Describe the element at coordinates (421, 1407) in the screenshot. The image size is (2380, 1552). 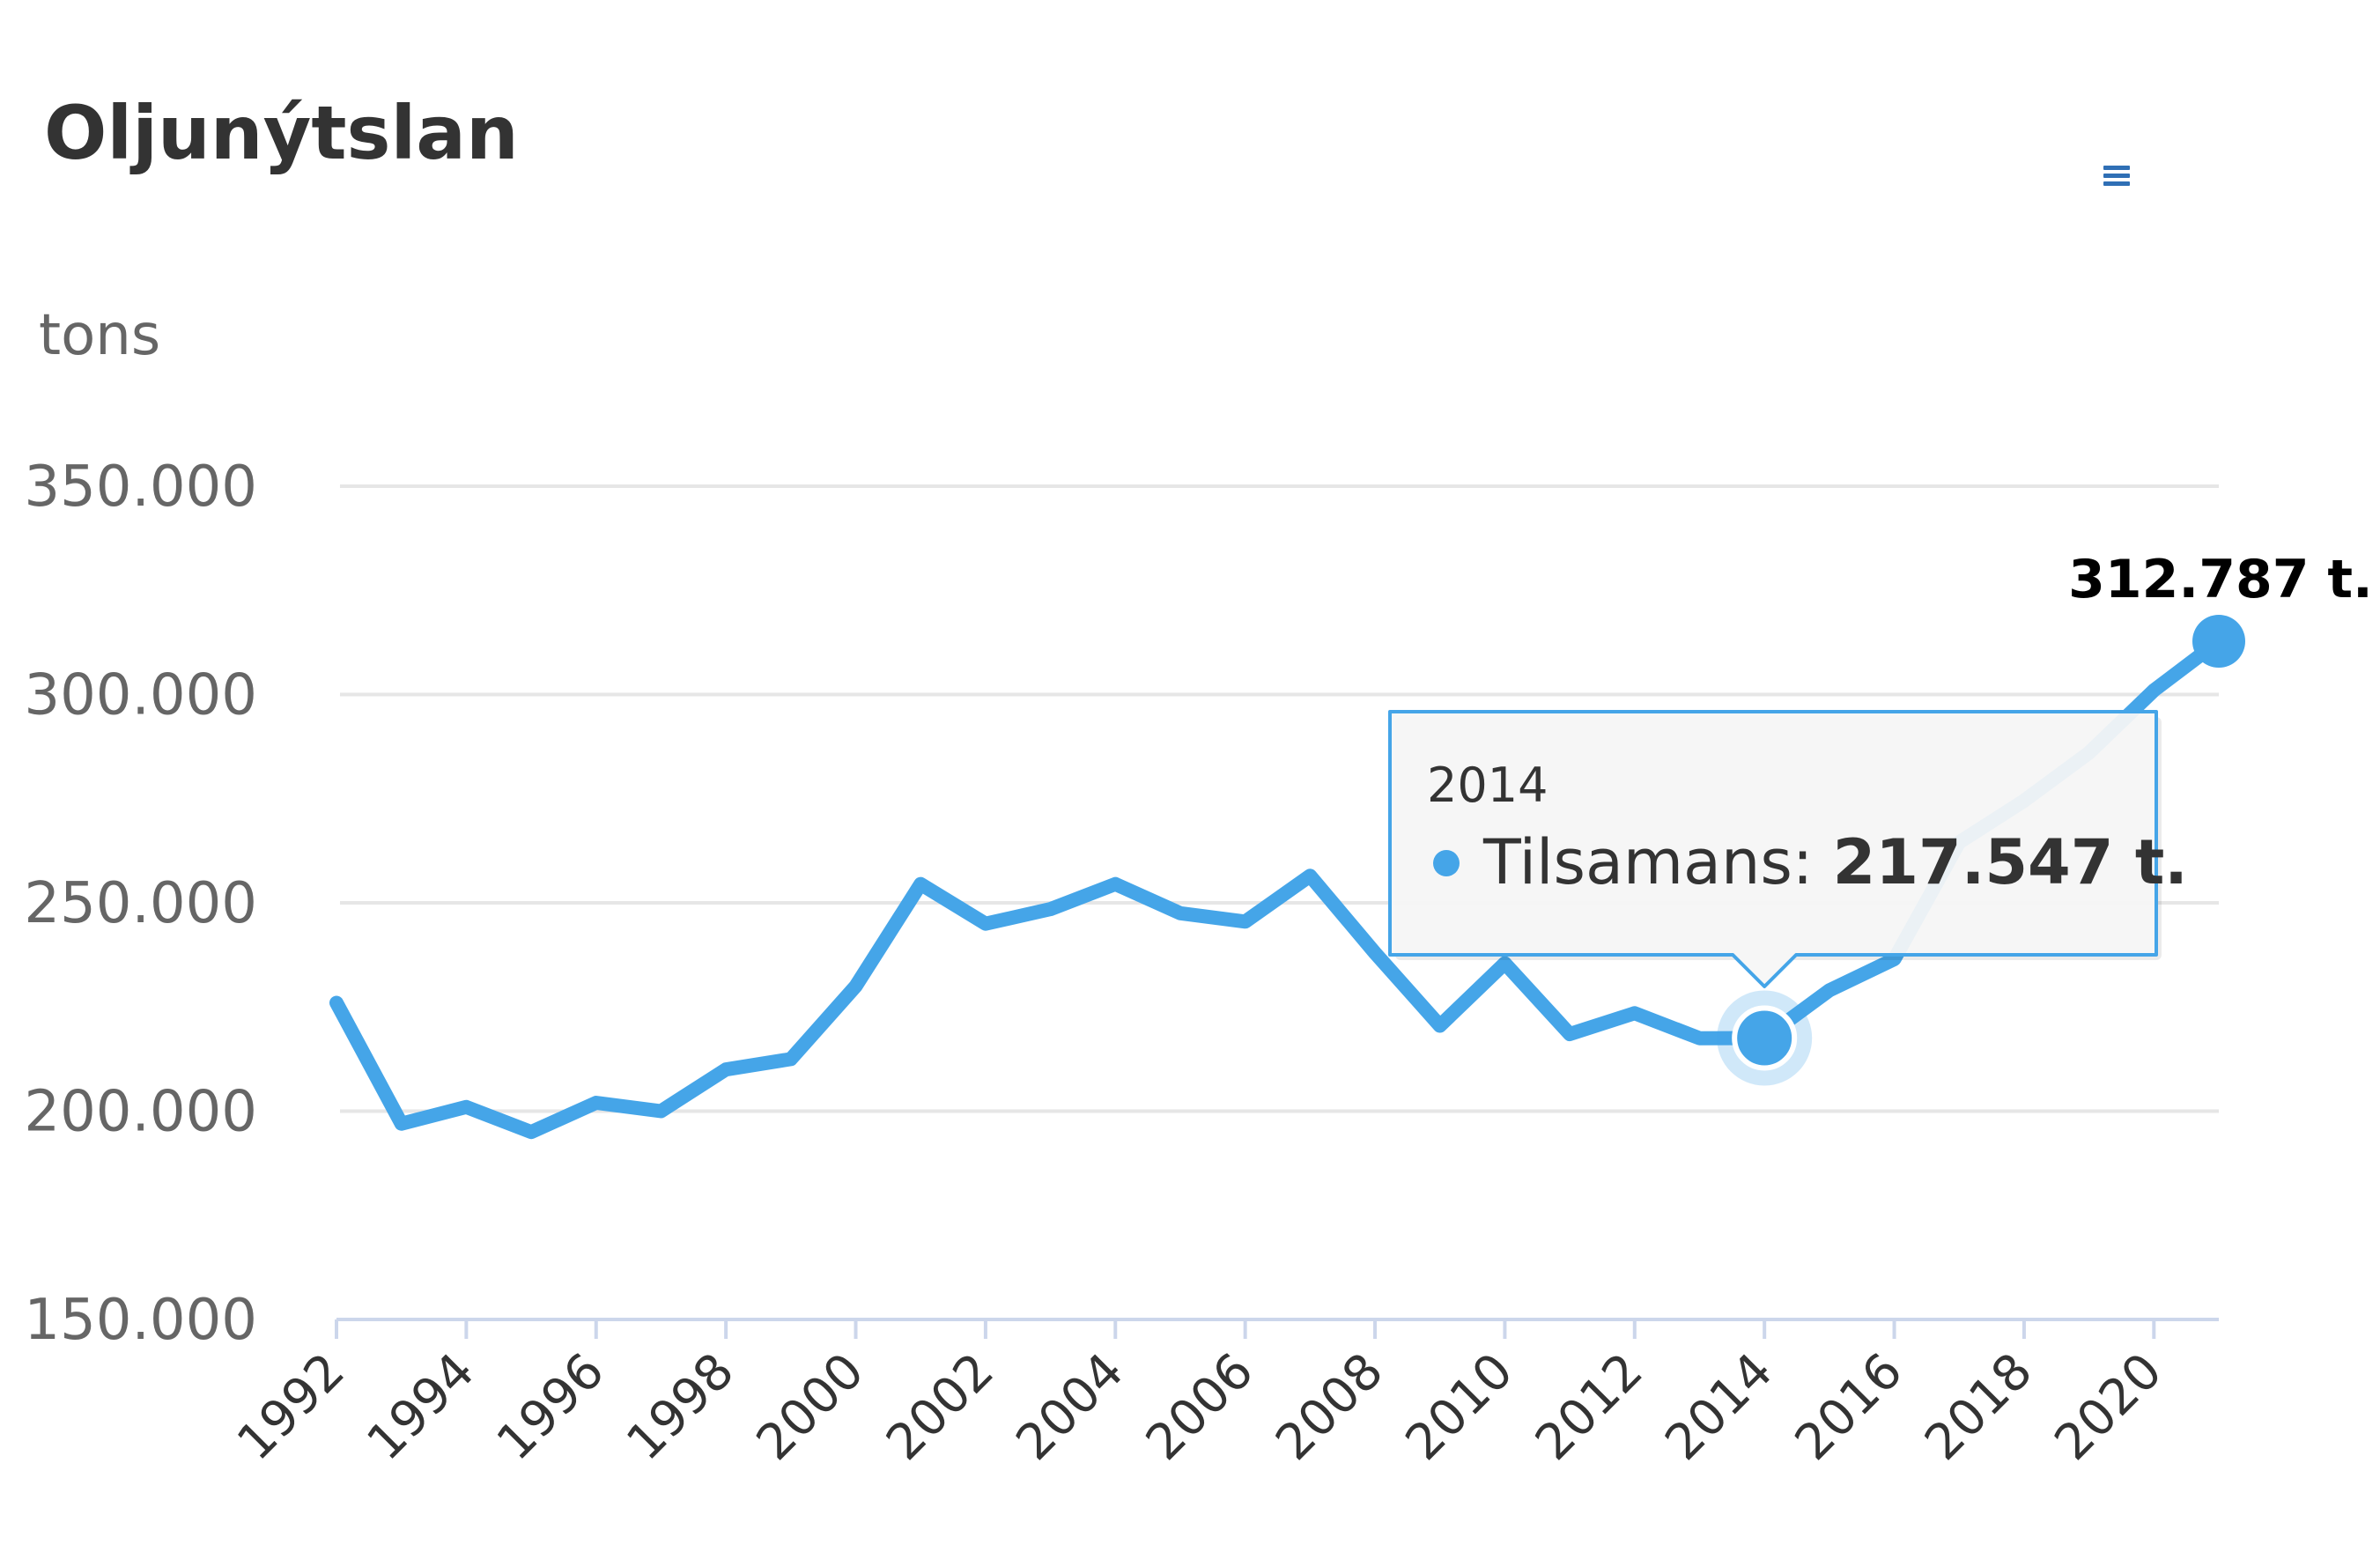
I see `x-tick-label: 1994` at that location.